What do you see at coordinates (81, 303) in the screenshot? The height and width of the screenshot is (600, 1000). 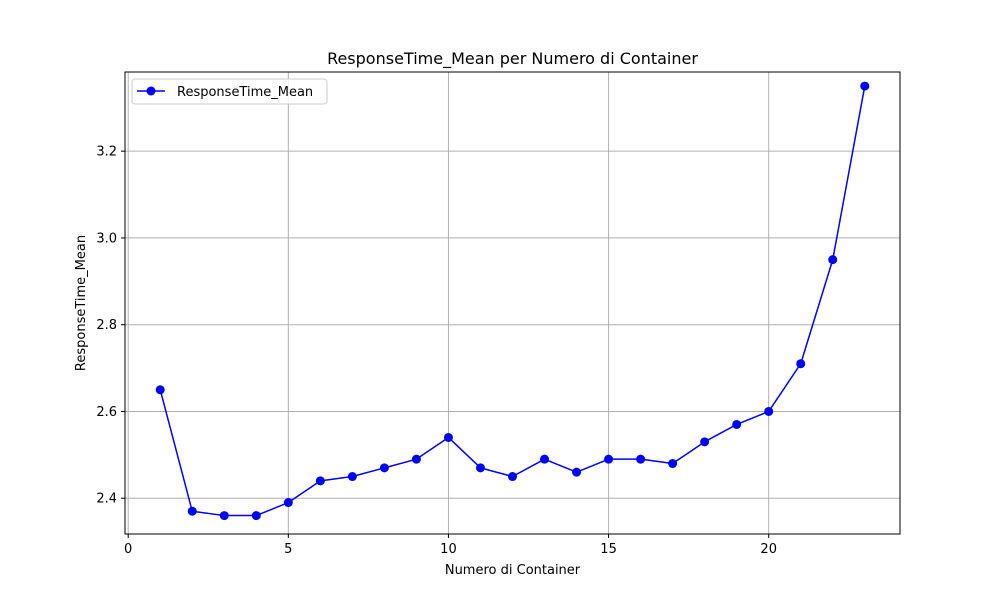 I see `y-axis-label: ResponseTime_Mean` at bounding box center [81, 303].